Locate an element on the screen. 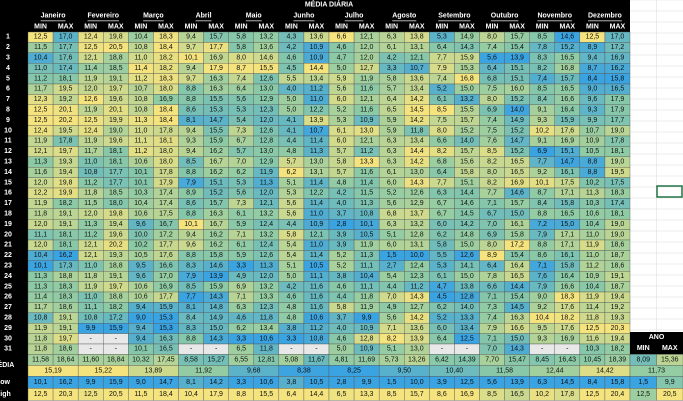  cell-value: 14,3 is located at coordinates (417, 182).